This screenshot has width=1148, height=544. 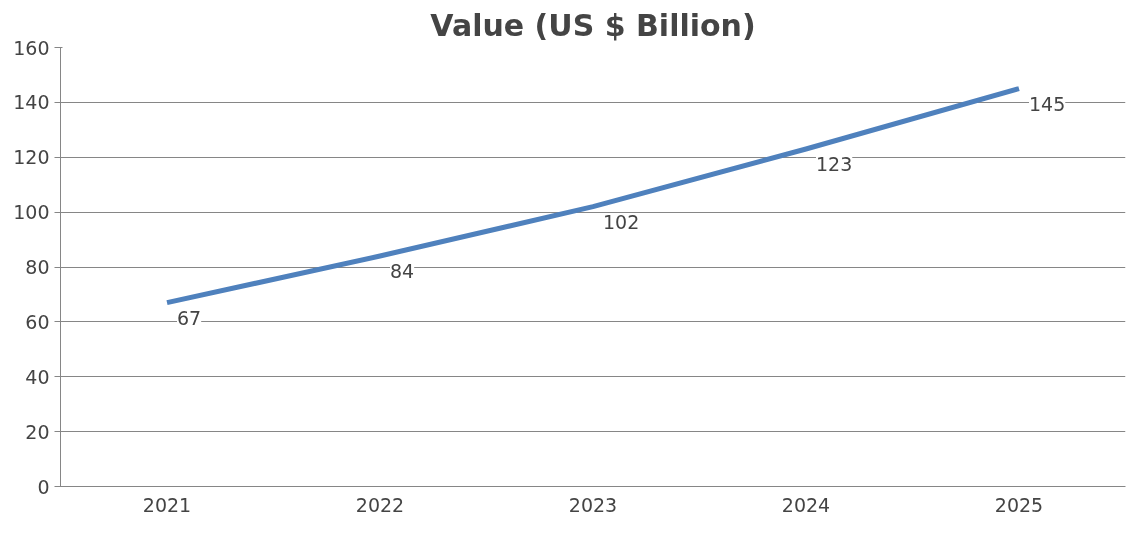 What do you see at coordinates (31, 47) in the screenshot?
I see `y-tick-label: 160` at bounding box center [31, 47].